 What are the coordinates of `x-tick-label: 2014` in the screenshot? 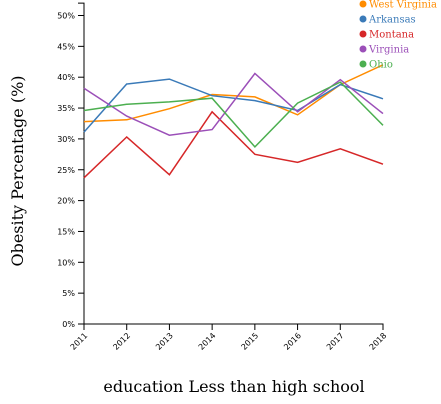 It's located at (207, 341).